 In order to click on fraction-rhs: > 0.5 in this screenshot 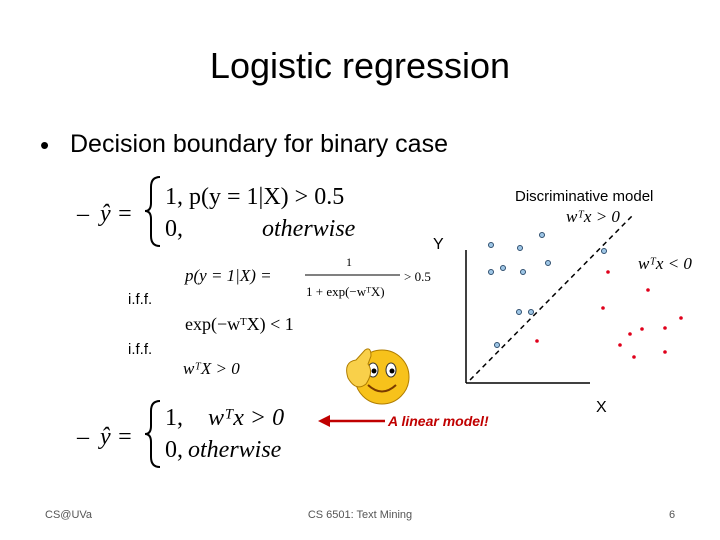, I will do `click(417, 276)`.